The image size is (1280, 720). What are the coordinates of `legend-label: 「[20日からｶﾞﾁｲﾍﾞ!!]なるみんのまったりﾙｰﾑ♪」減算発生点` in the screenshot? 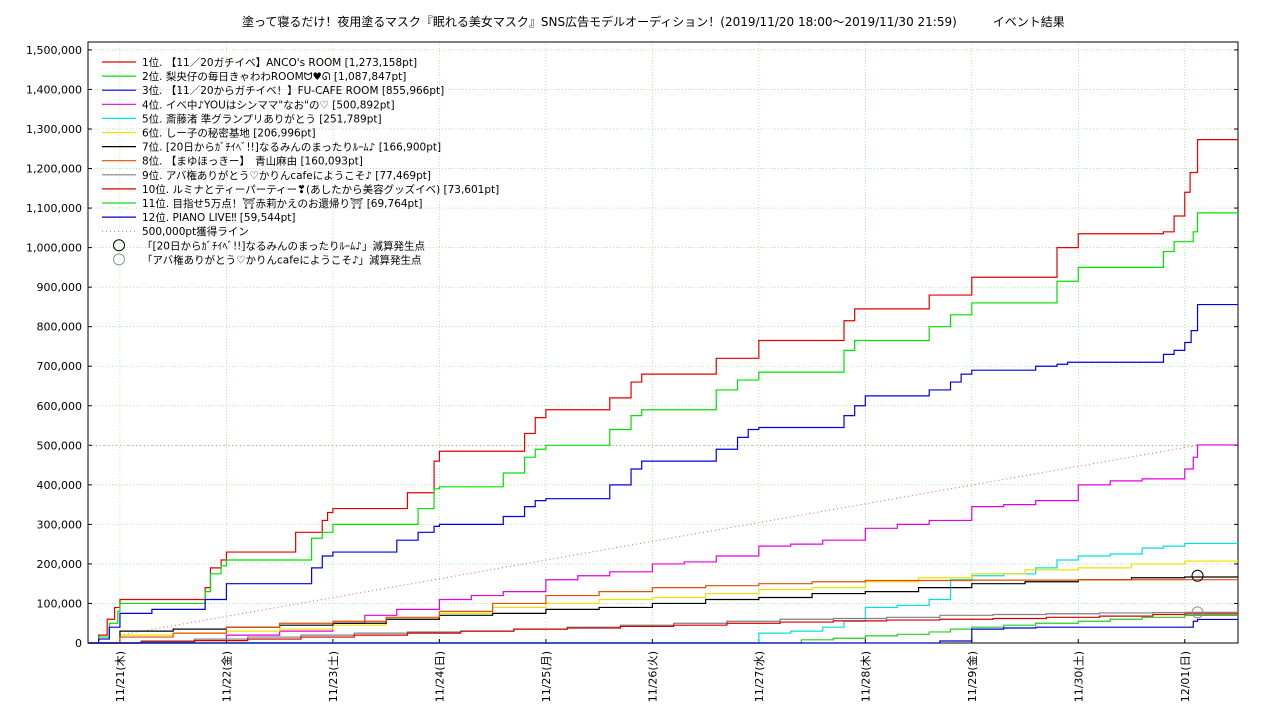 It's located at (283, 245).